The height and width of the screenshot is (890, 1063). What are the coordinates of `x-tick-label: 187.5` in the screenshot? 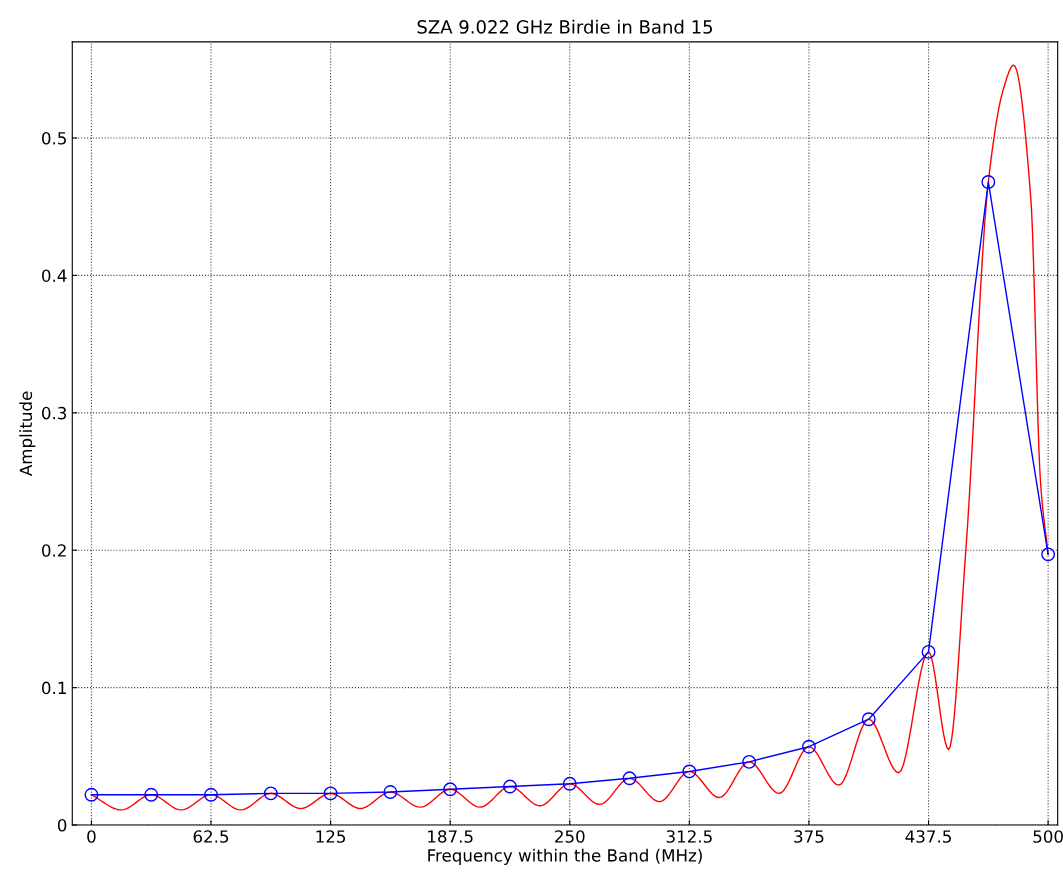 It's located at (450, 836).